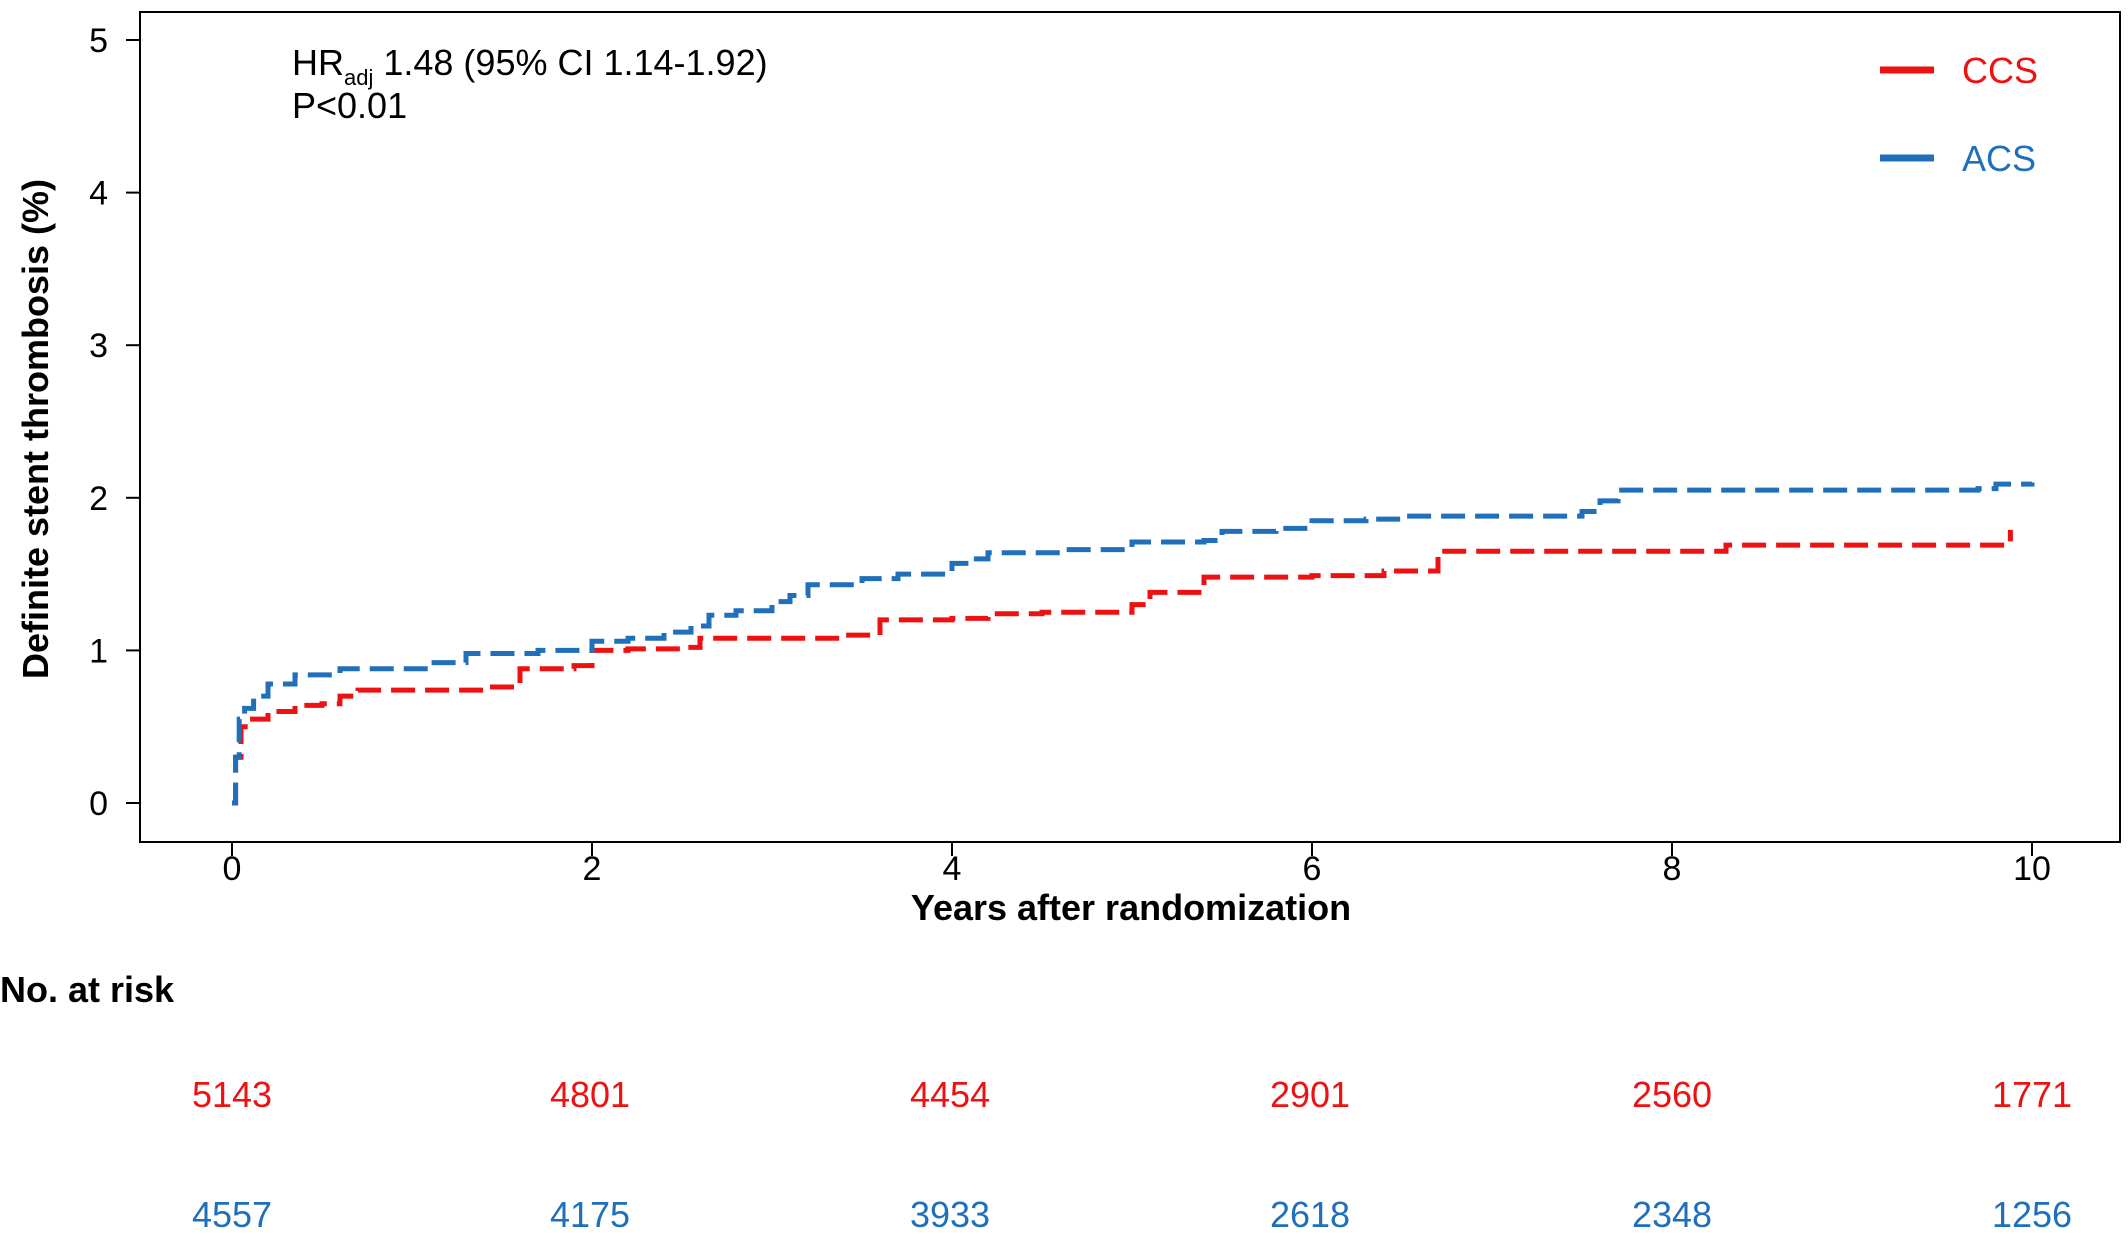 This screenshot has width=2128, height=1241. Describe the element at coordinates (232, 1214) in the screenshot. I see `risk-value-acs: 4557` at that location.